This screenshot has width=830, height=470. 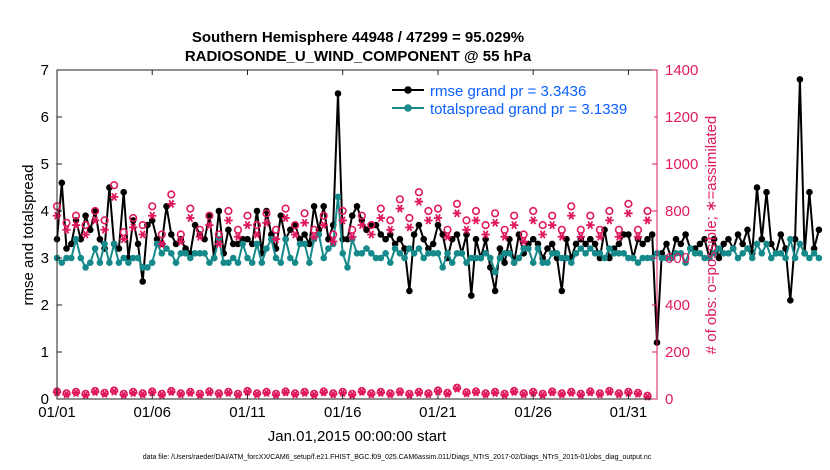 I want to click on y-left-tick-label: 0, so click(x=45, y=399).